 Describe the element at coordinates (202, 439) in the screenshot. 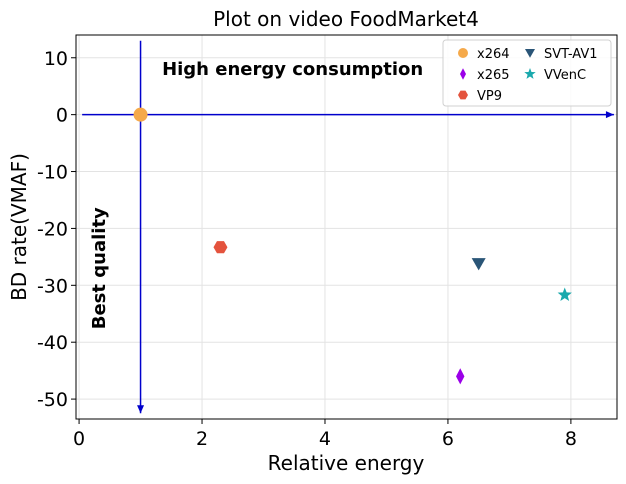

I see `x-tick-label: 2` at that location.